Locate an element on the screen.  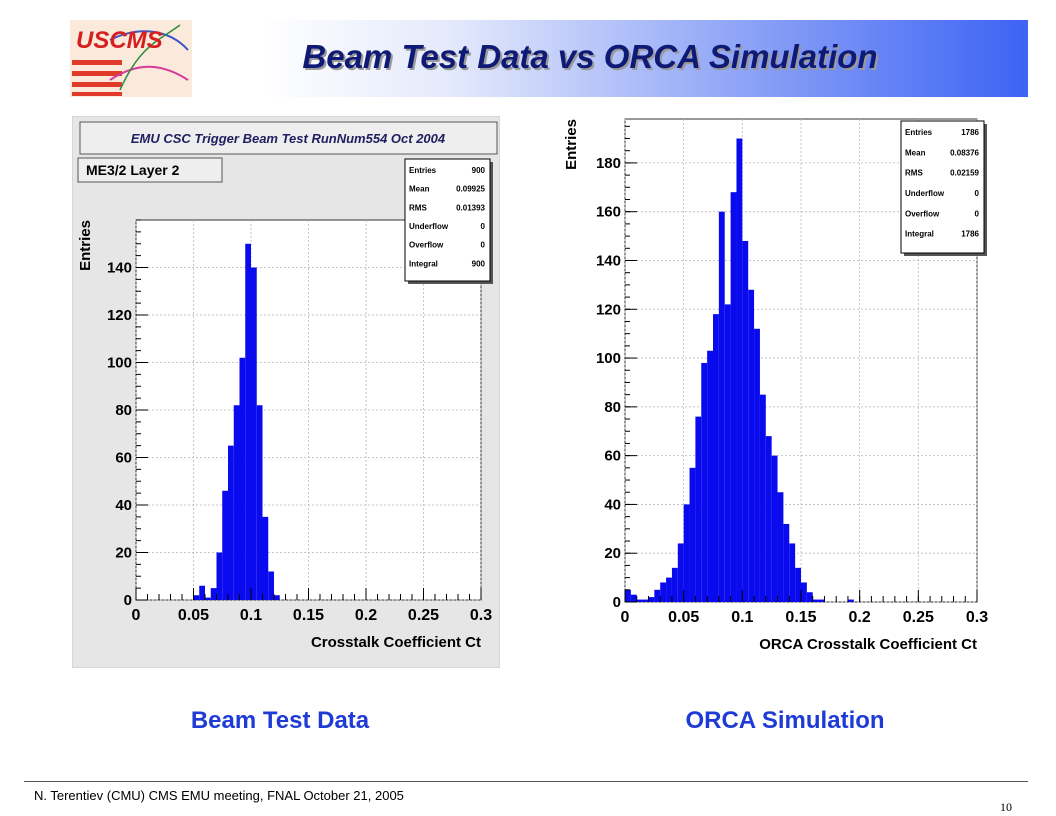
y-tick-label: 160 is located at coordinates (608, 212).